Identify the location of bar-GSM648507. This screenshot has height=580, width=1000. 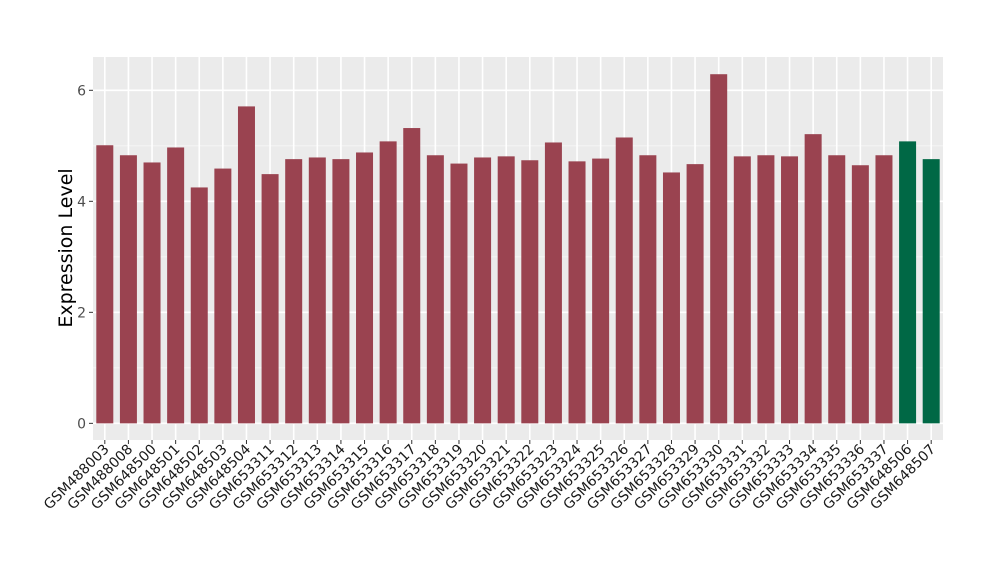
(931, 291).